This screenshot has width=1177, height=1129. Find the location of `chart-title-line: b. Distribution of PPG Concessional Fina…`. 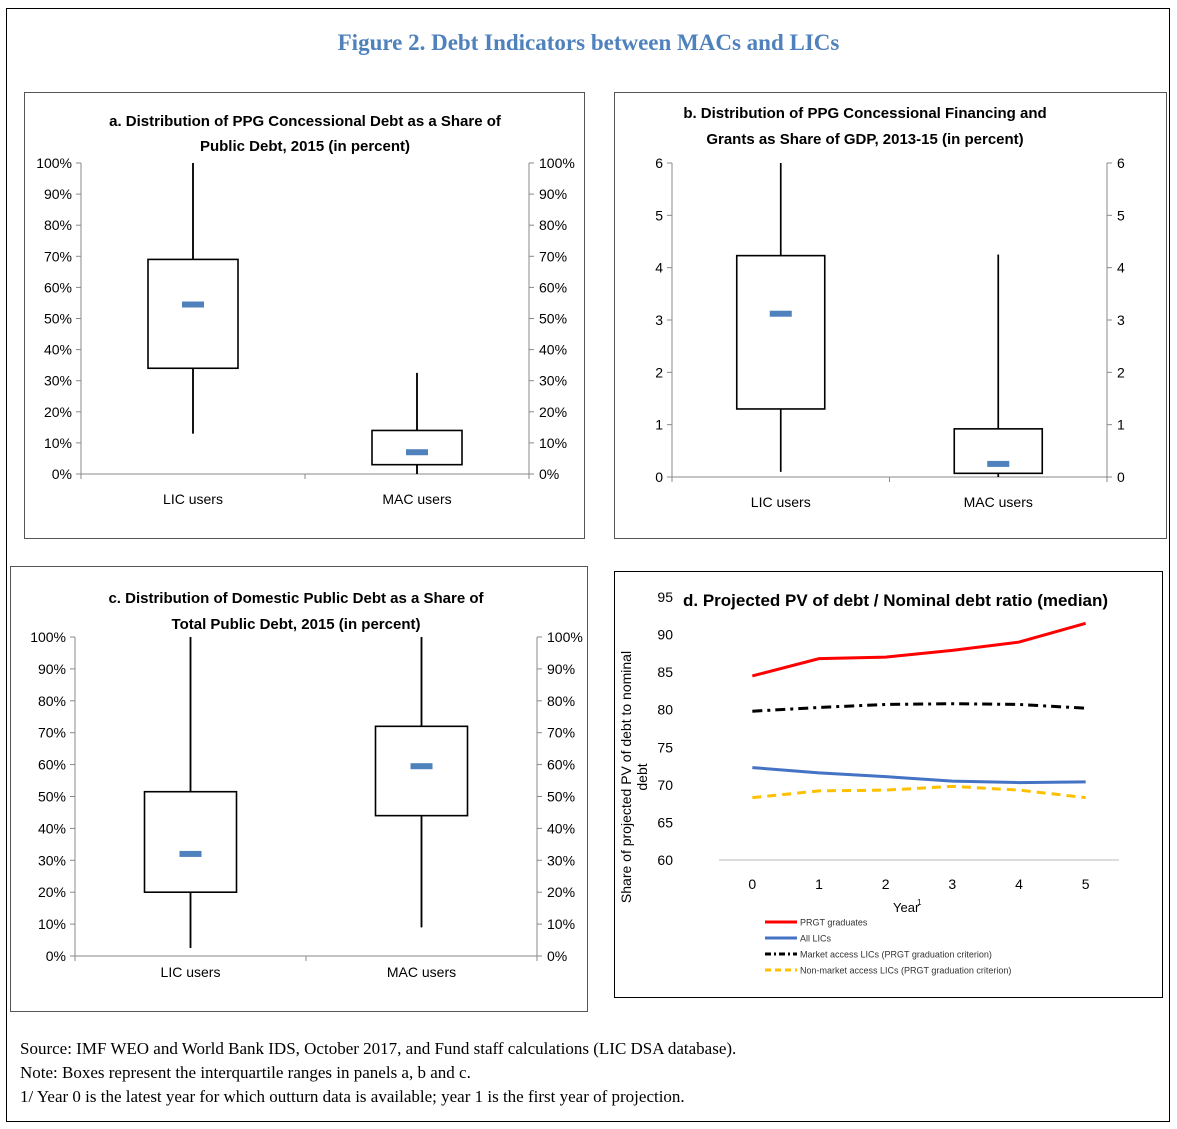

chart-title-line: b. Distribution of PPG Concessional Fina… is located at coordinates (864, 113).